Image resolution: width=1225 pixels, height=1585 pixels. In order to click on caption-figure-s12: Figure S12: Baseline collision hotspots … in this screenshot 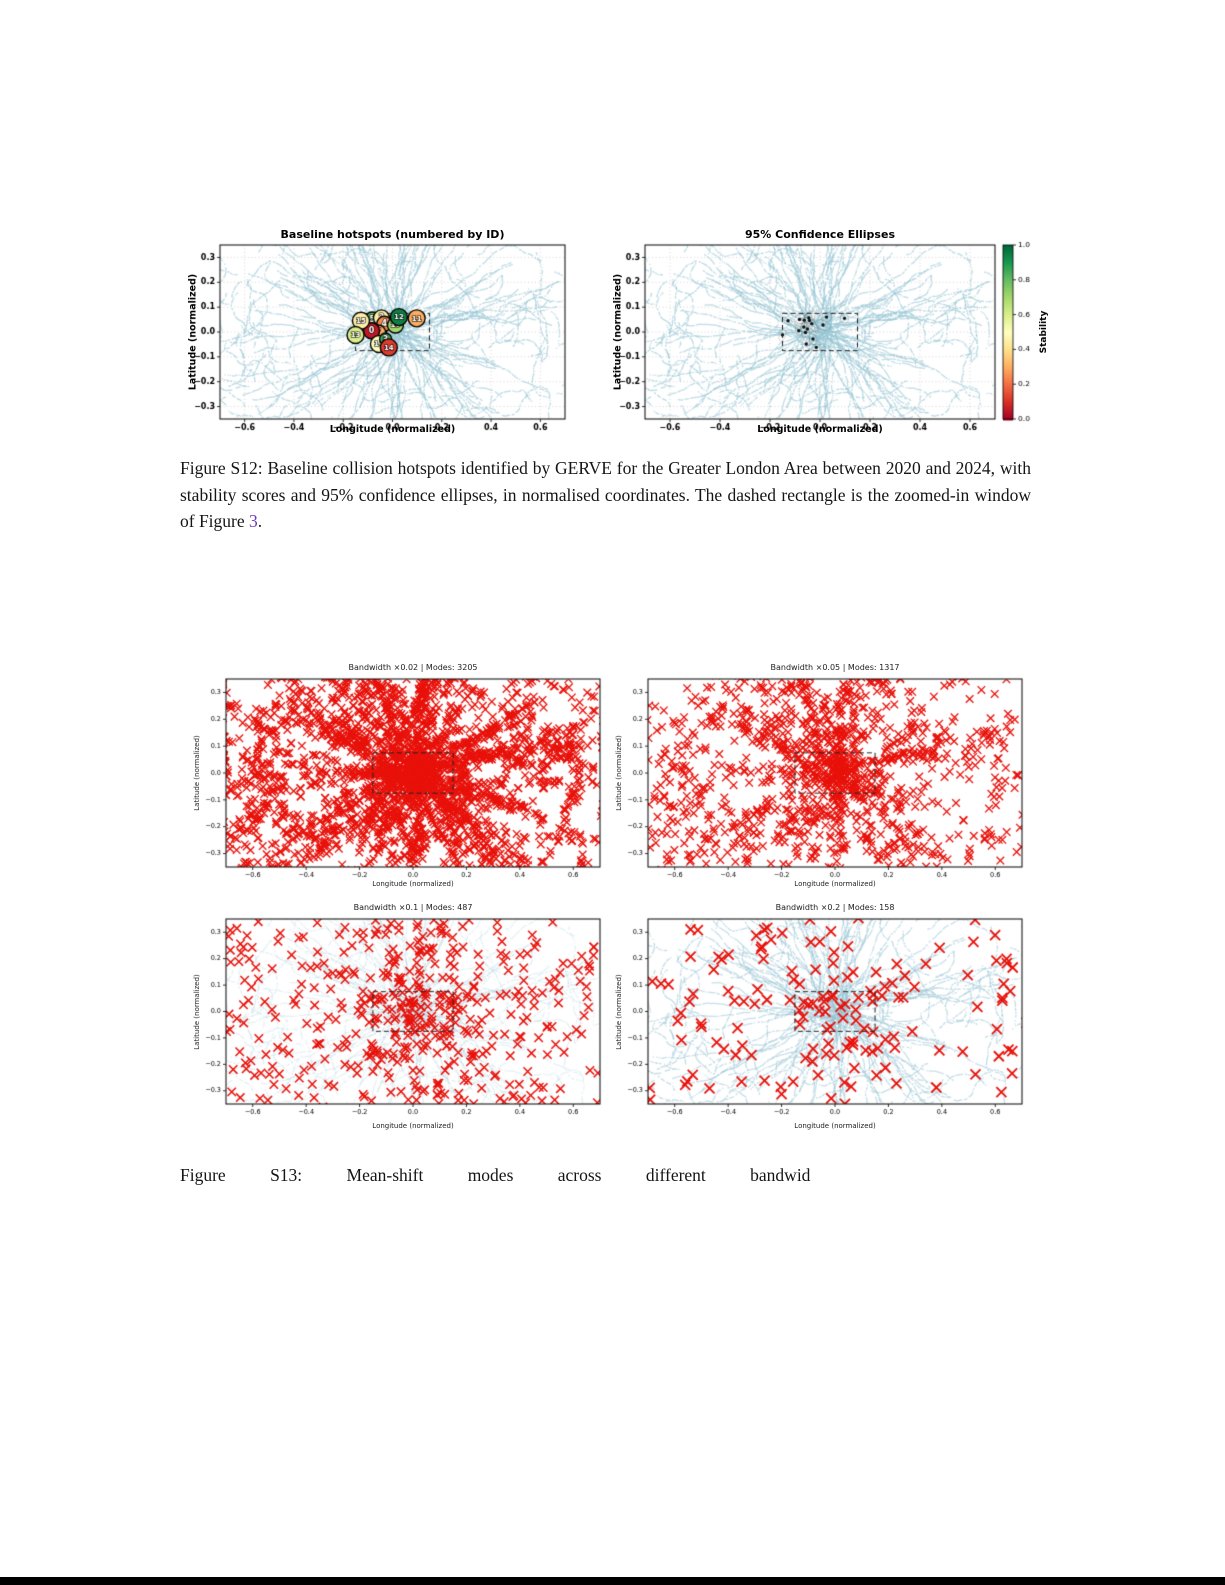, I will do `click(605, 495)`.